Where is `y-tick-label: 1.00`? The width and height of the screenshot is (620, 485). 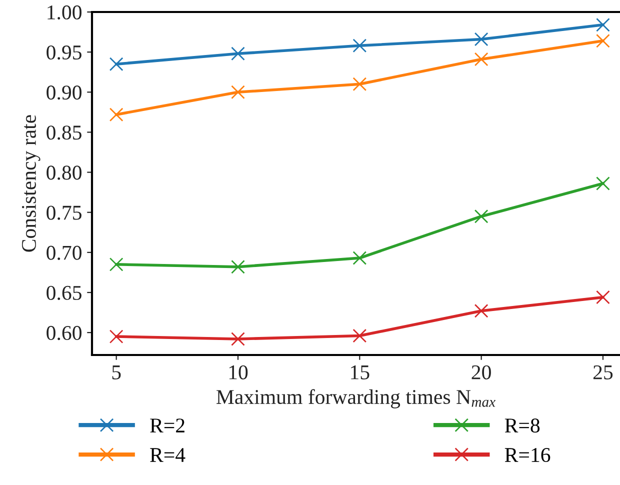
y-tick-label: 1.00 is located at coordinates (65, 12).